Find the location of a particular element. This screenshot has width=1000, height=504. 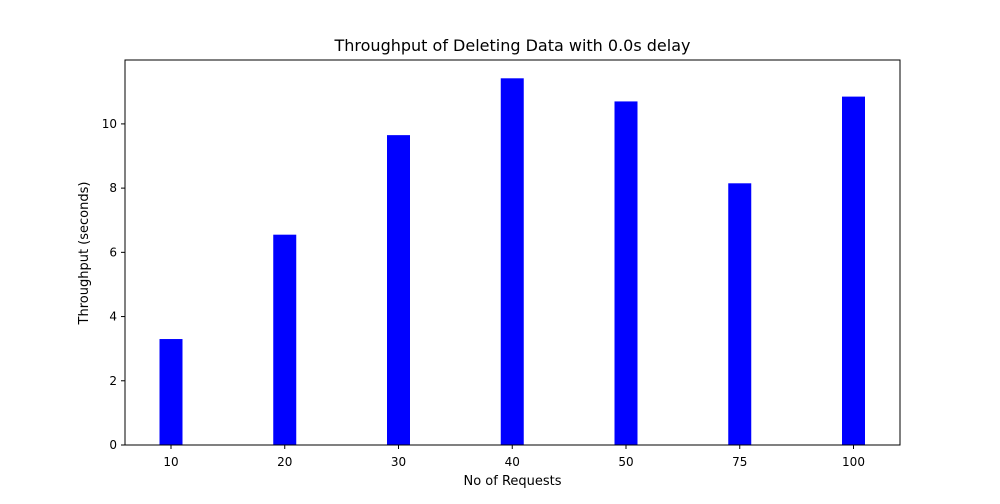

y-axis-ticks: 0 2 4 6 8 10 is located at coordinates (113, 284).